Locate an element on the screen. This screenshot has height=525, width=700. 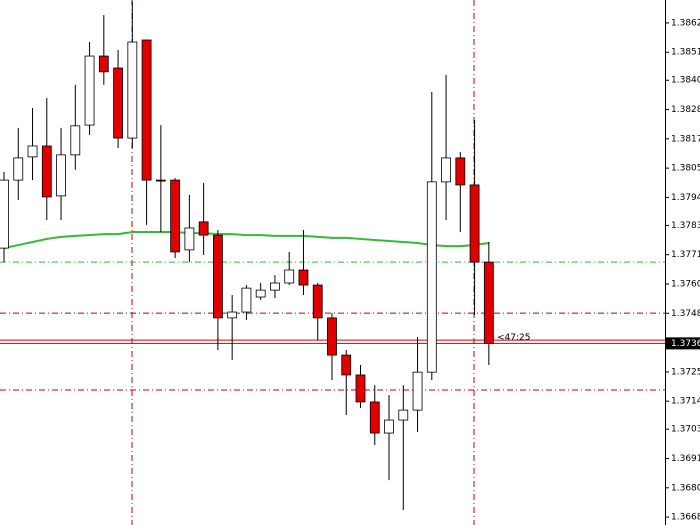
moving-average is located at coordinates (246, 240).